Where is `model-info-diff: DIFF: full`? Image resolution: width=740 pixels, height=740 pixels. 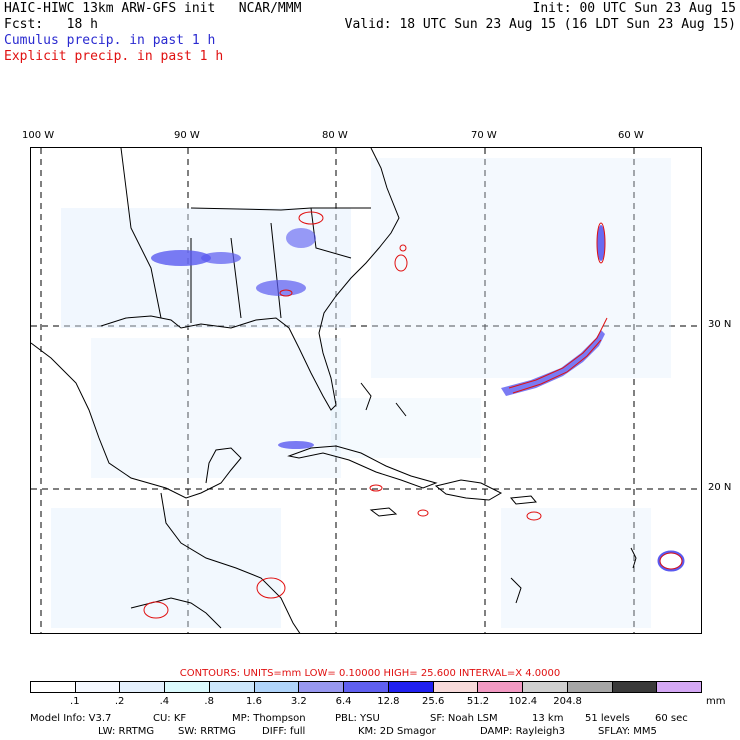 model-info-diff: DIFF: full is located at coordinates (283, 731).